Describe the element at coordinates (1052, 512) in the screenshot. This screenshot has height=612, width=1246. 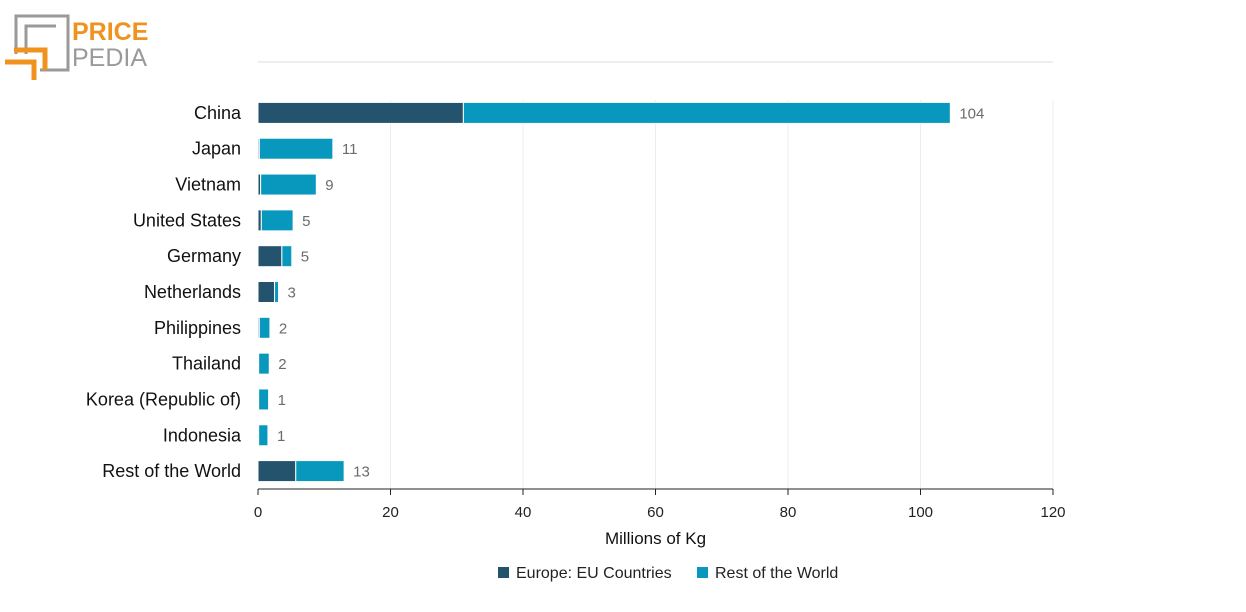
I see `x-tick-label: 120` at that location.